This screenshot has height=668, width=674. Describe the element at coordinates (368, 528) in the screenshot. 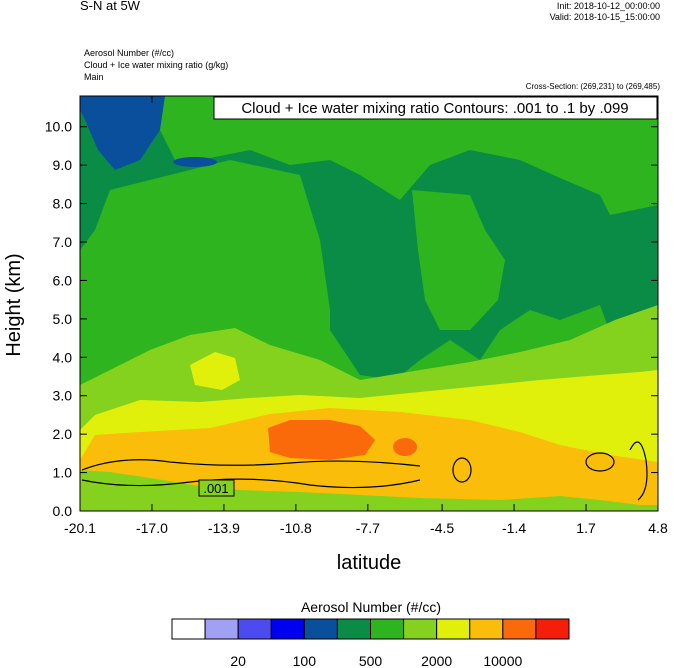

I see `x-tick-label: -7.7` at that location.